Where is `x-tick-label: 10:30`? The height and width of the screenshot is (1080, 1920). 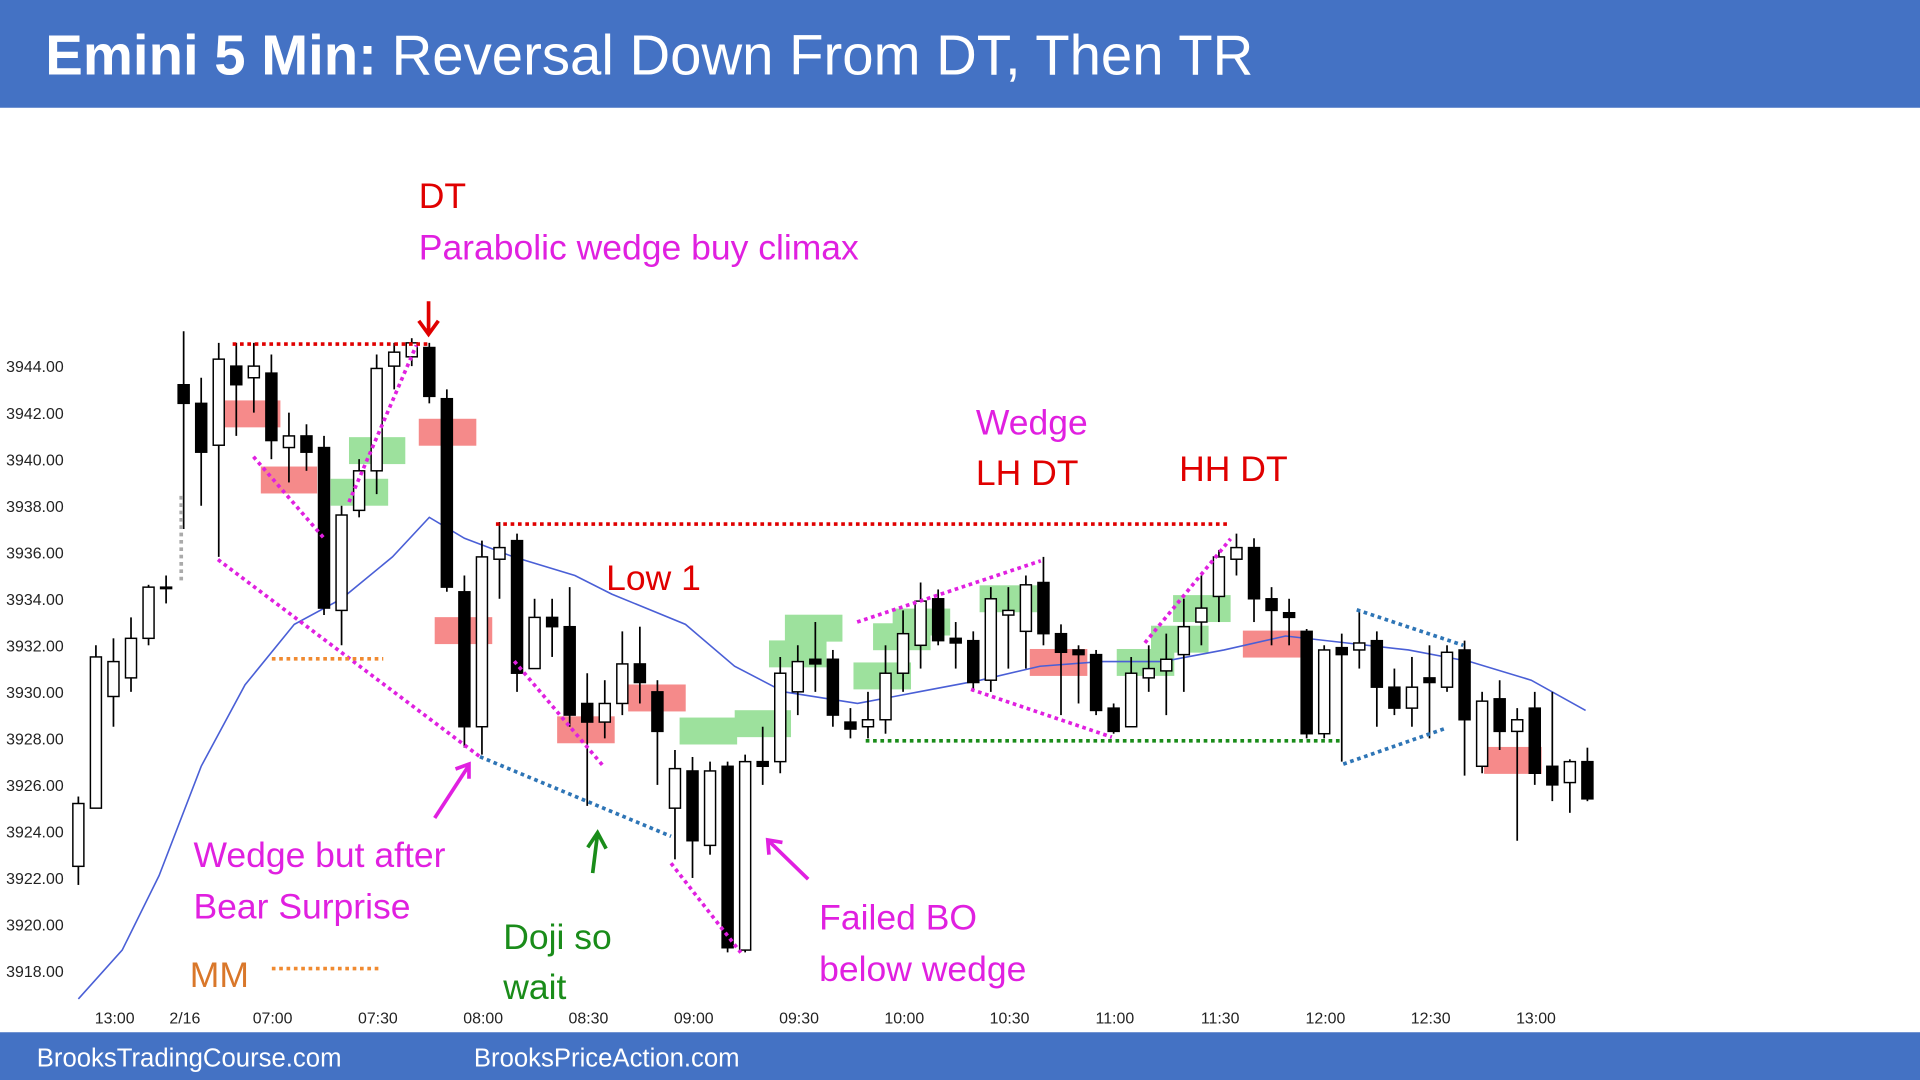 x-tick-label: 10:30 is located at coordinates (1010, 1019).